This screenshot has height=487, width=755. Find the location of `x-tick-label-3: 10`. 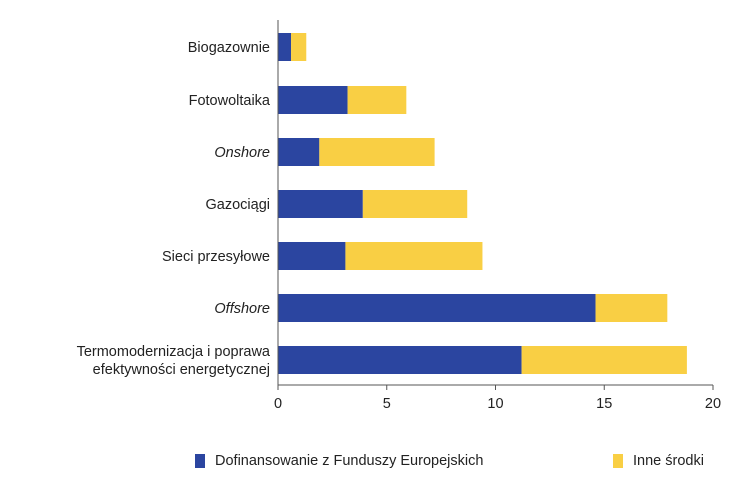

x-tick-label-3: 10 is located at coordinates (495, 404).